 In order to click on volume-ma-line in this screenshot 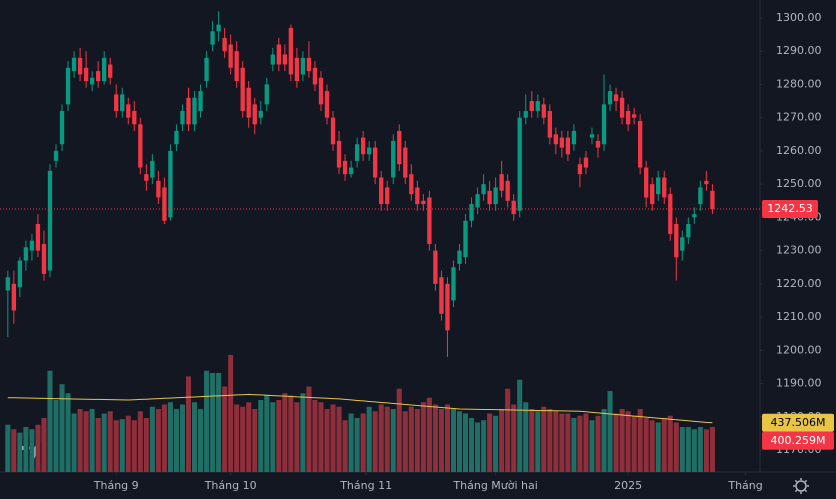, I will do `click(360, 408)`.